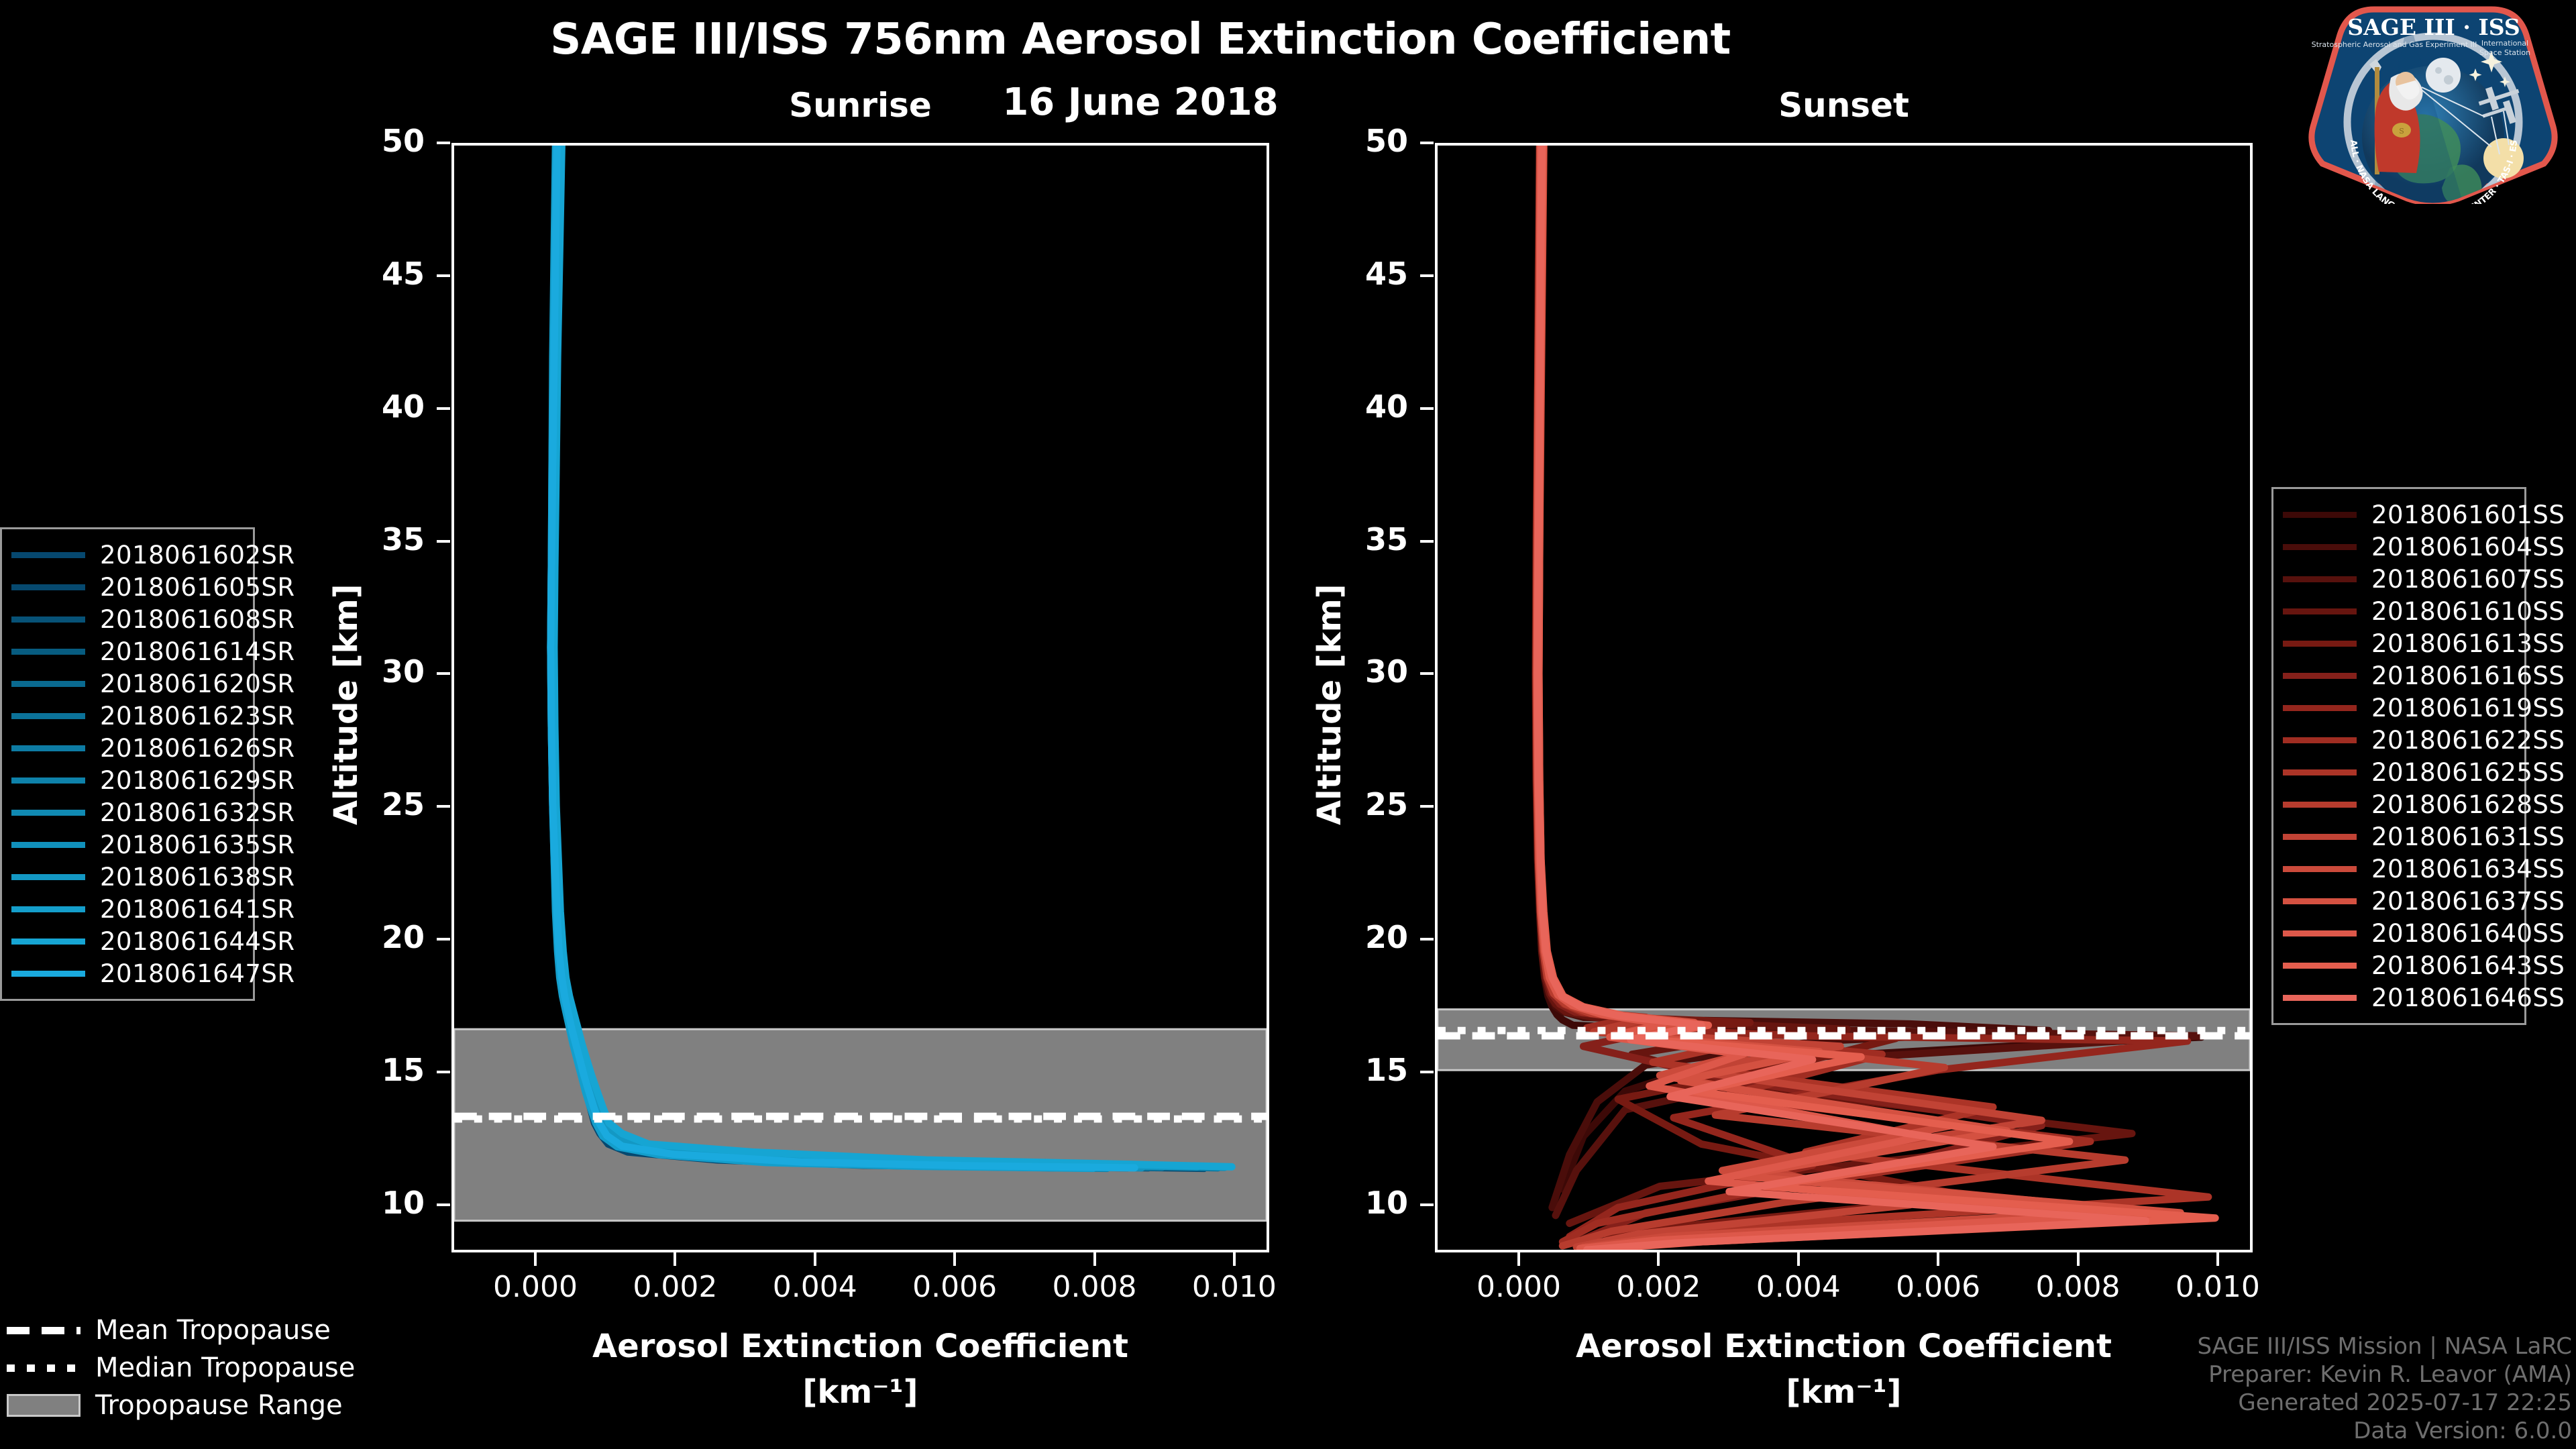 Image resolution: width=2576 pixels, height=1449 pixels. I want to click on y-tick-label: 10, so click(1386, 1202).